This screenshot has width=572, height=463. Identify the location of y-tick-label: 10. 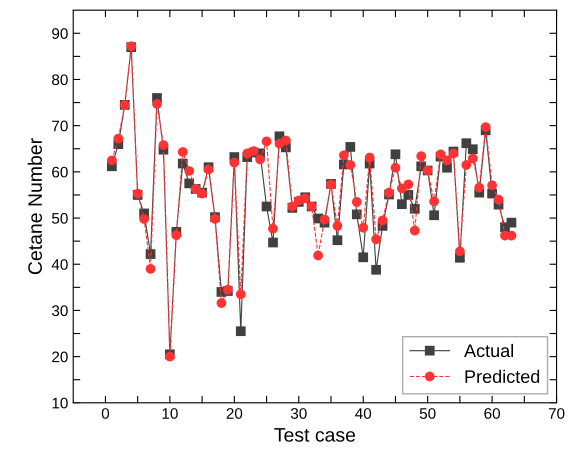
(60, 403).